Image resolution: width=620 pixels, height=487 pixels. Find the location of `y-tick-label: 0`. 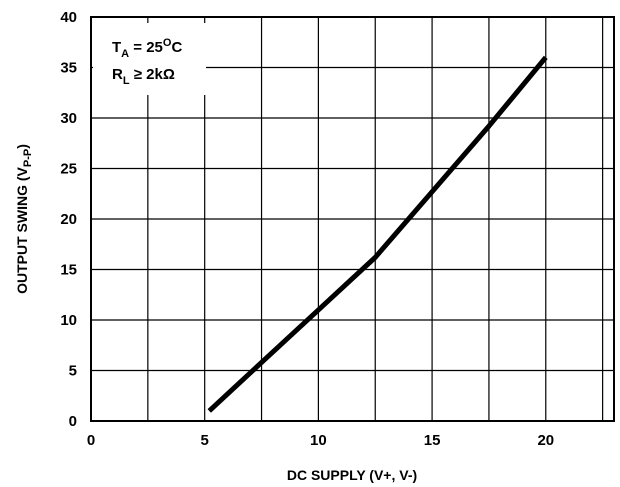

y-tick-label: 0 is located at coordinates (73, 421).